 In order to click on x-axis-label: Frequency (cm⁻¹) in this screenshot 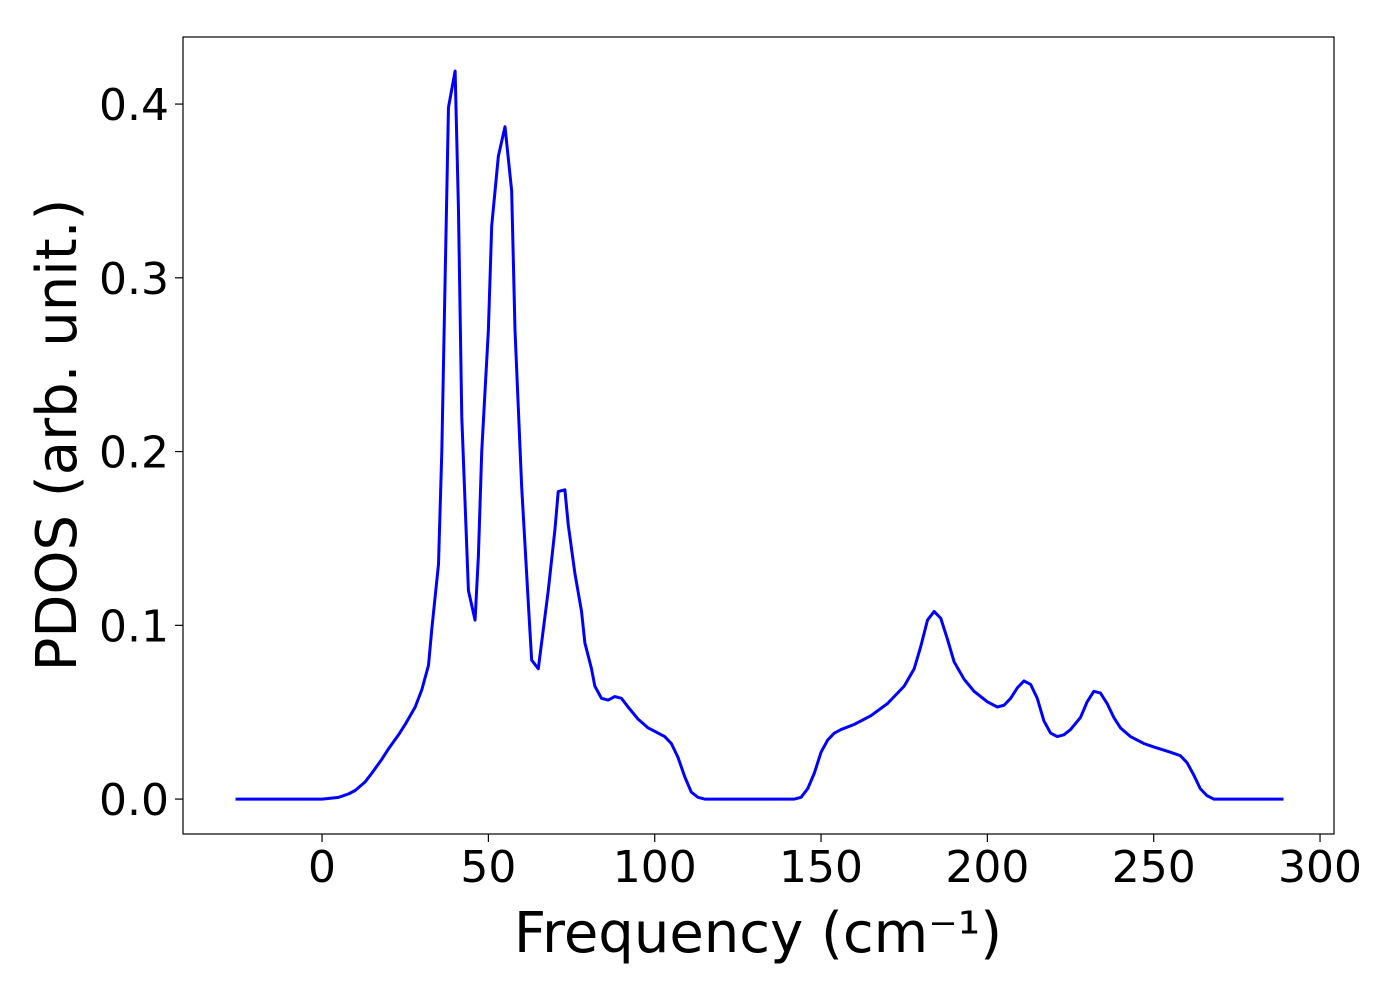, I will do `click(758, 933)`.